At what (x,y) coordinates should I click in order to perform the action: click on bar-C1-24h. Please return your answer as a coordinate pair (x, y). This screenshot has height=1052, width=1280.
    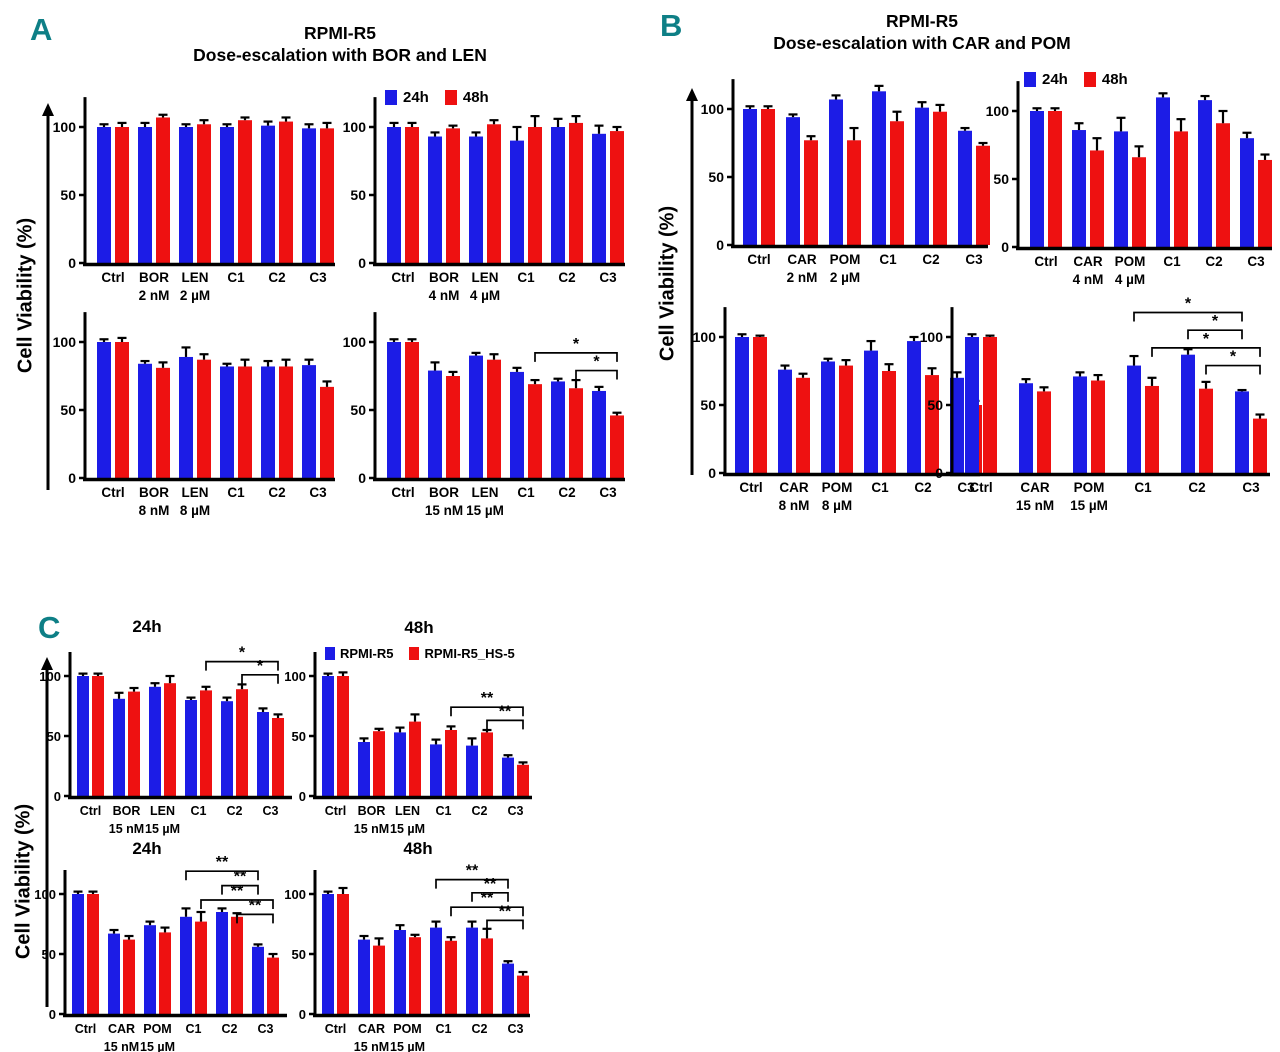
    Looking at the image, I should click on (1163, 172).